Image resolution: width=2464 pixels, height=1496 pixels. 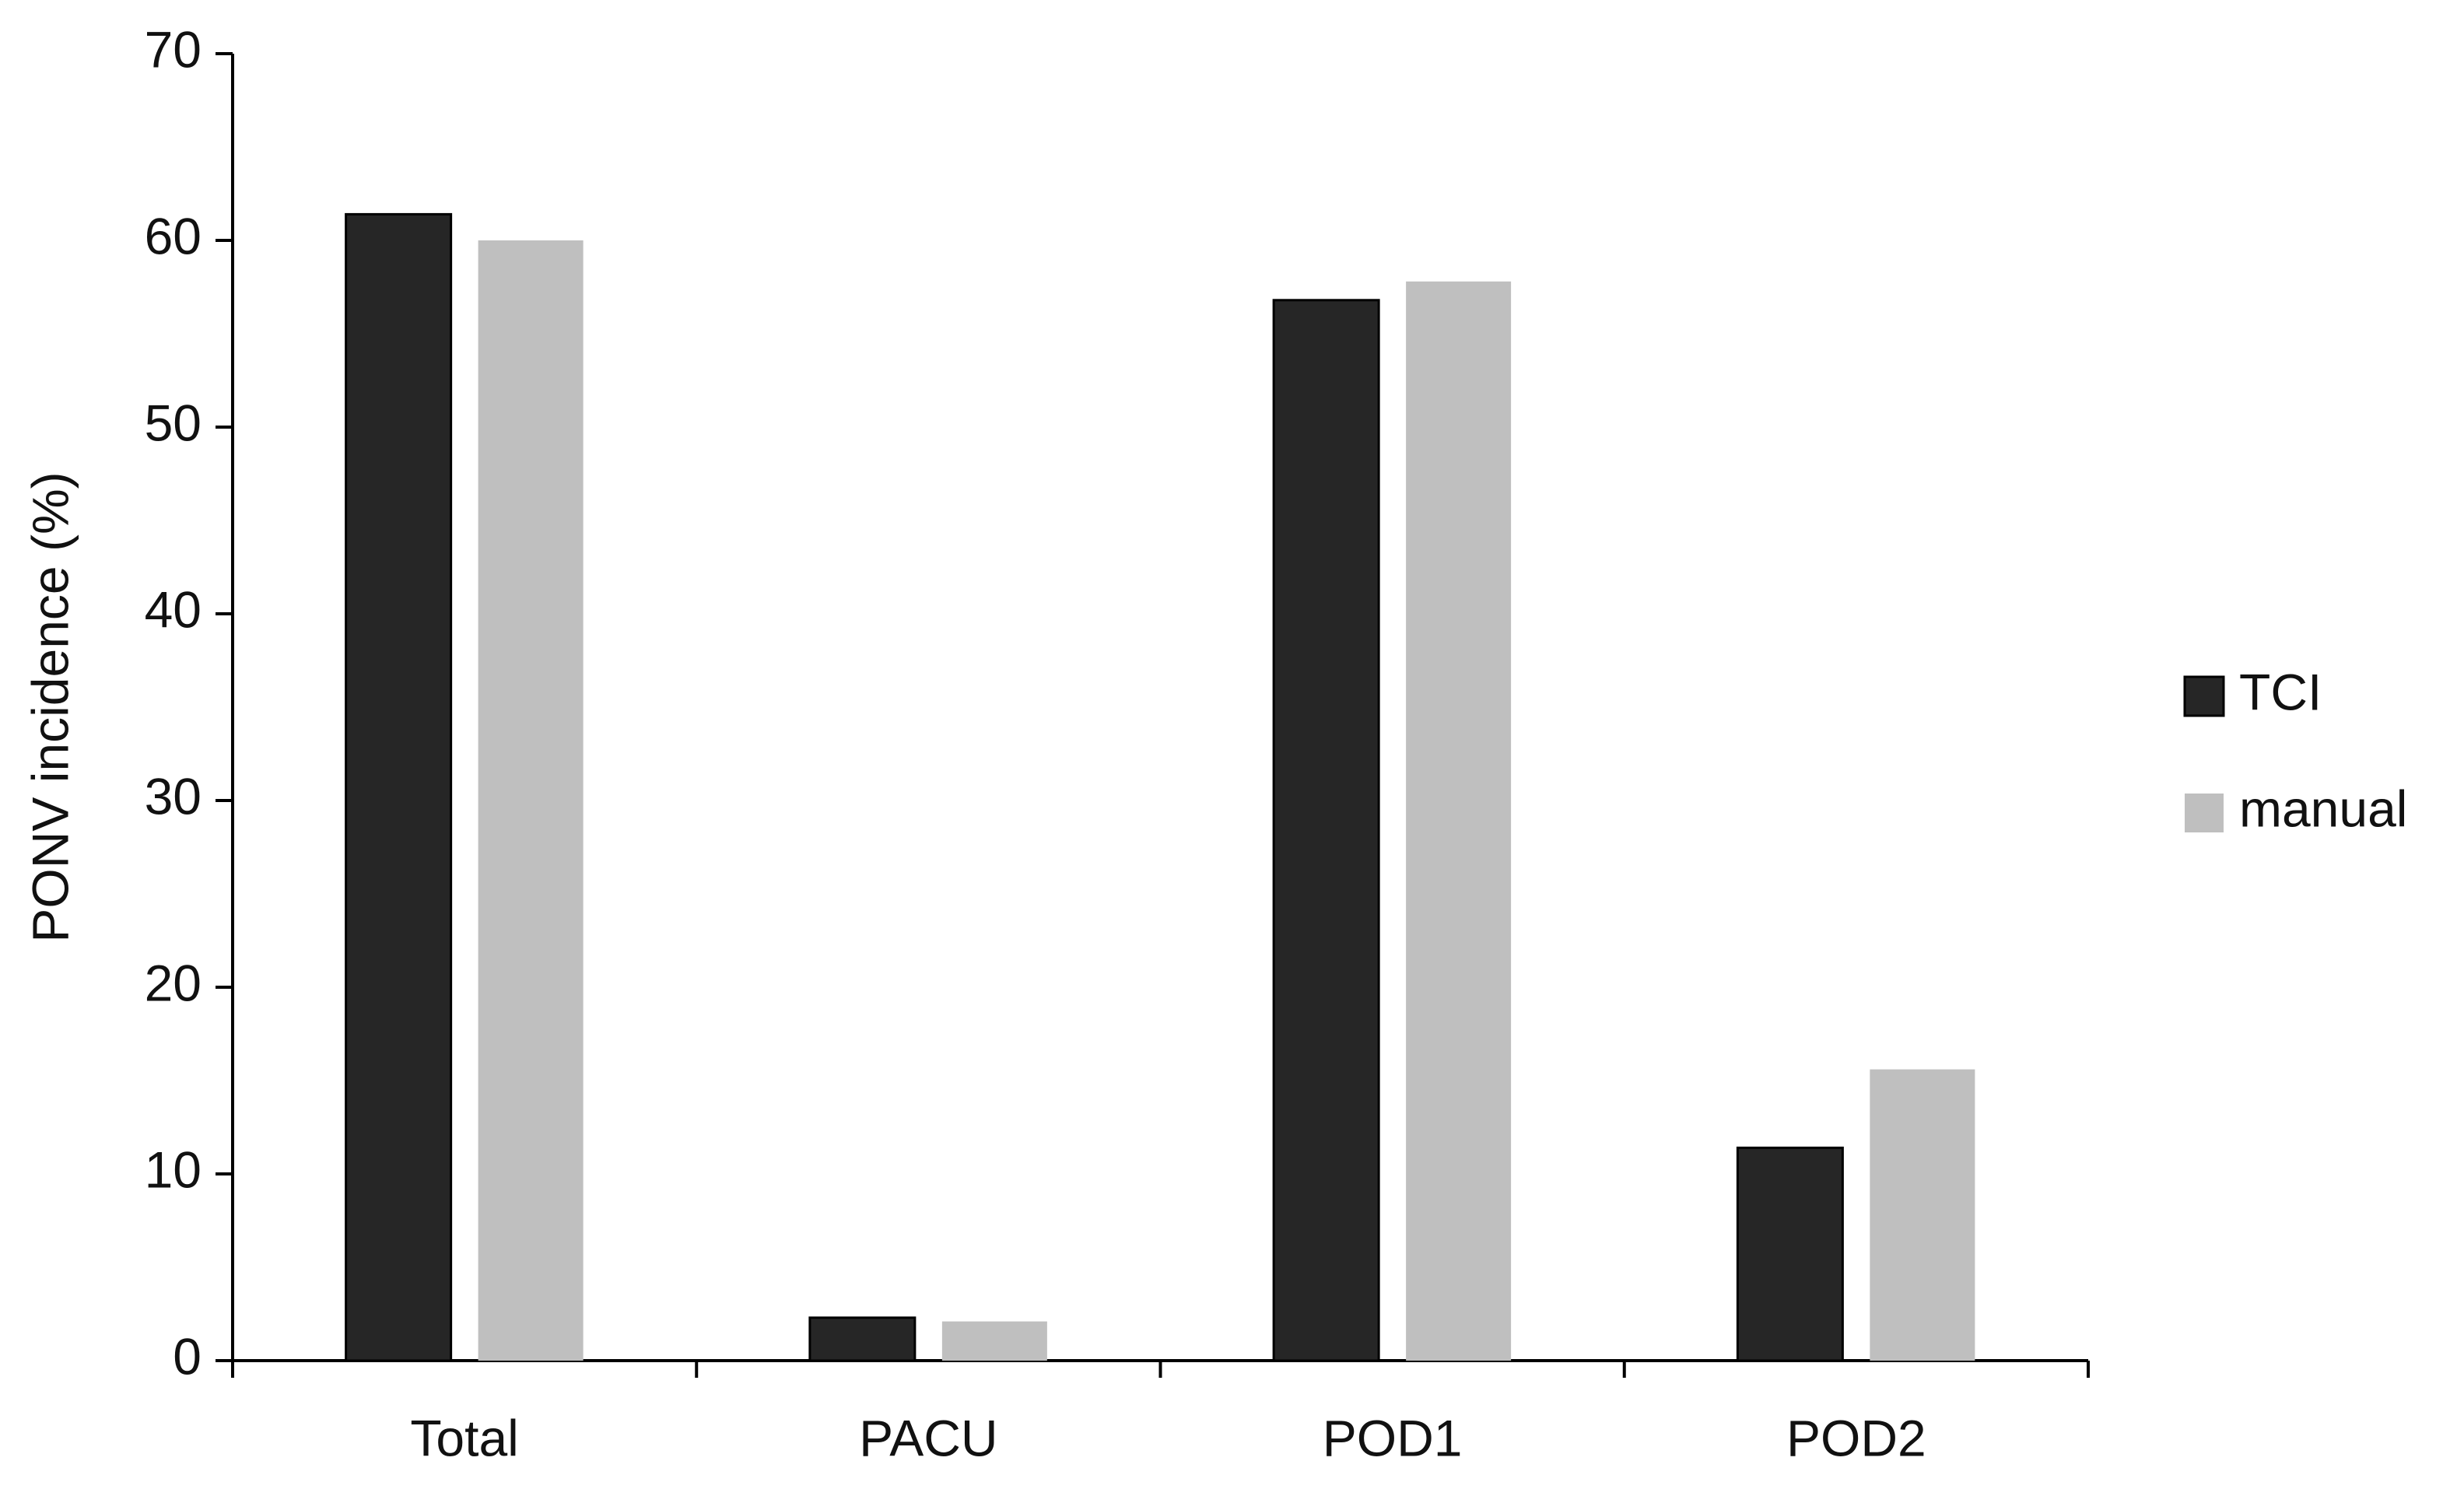 I want to click on y-tick-label: 20, so click(x=173, y=982).